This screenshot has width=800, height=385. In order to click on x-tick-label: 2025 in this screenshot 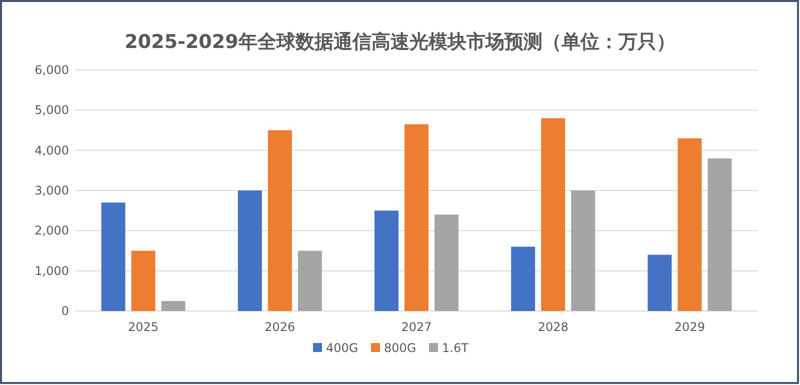, I will do `click(143, 327)`.